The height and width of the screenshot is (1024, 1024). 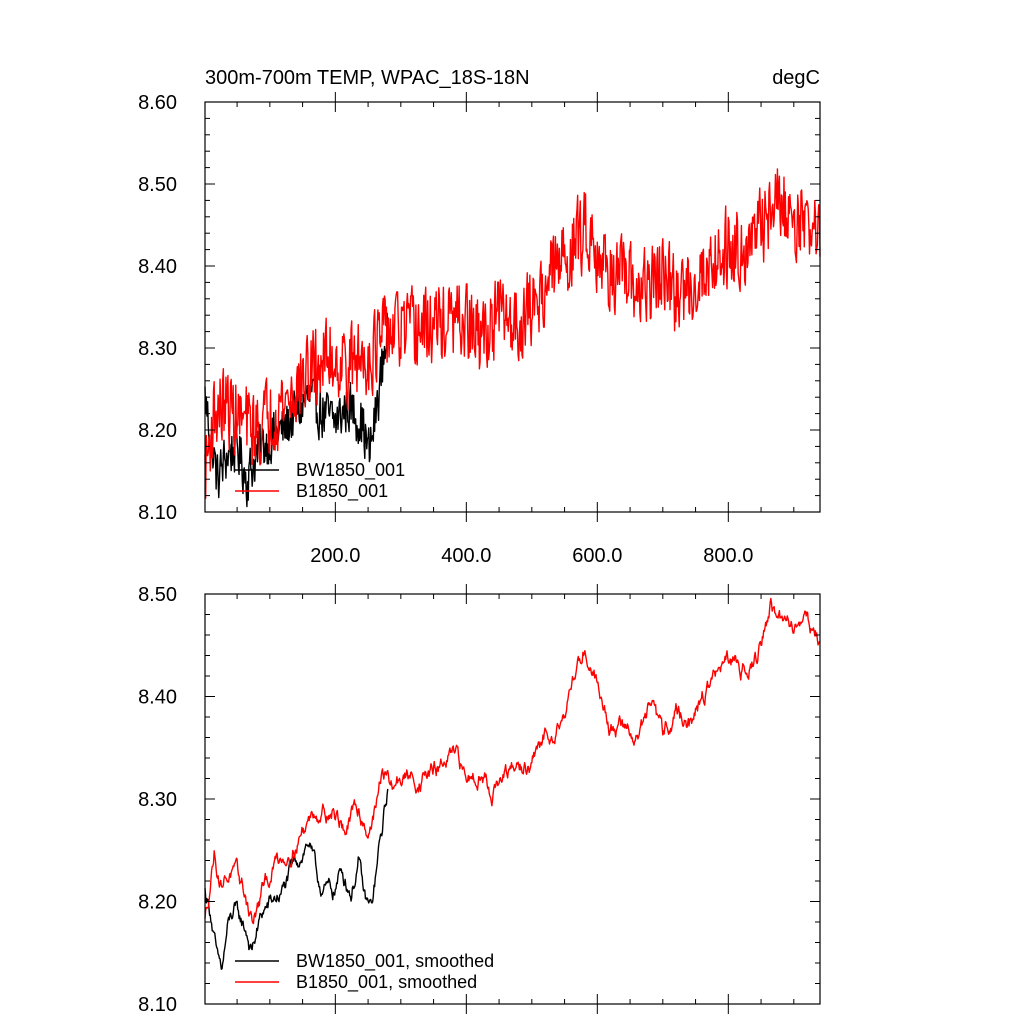 What do you see at coordinates (728, 556) in the screenshot?
I see `xtick-label: 800.0` at bounding box center [728, 556].